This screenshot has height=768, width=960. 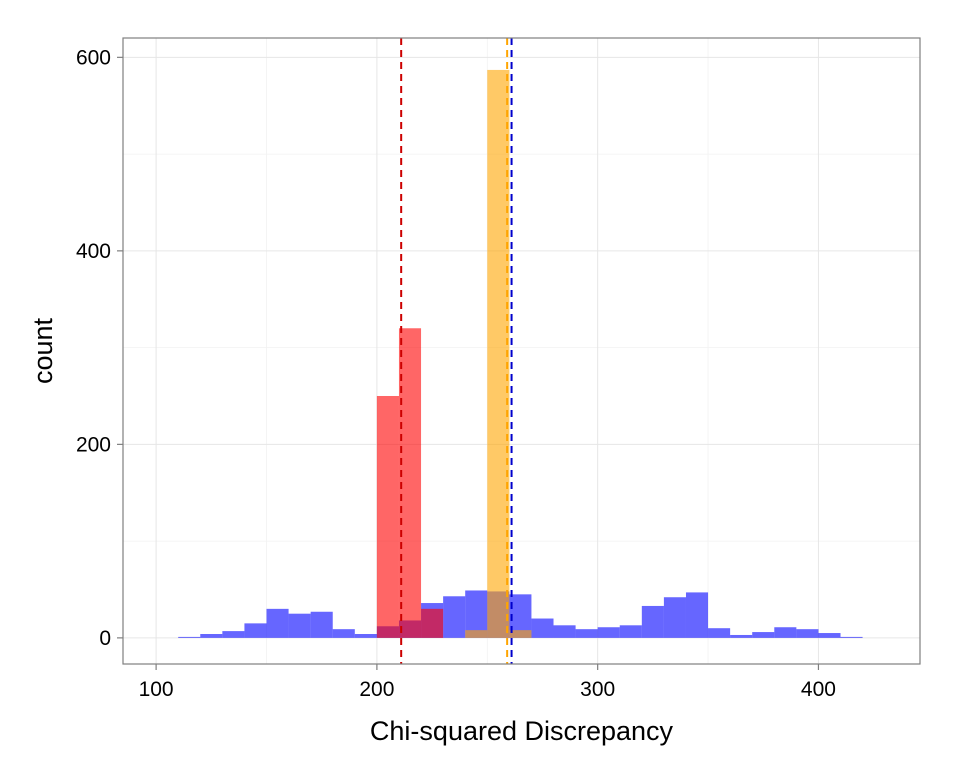 I want to click on x-tick-label: 100, so click(x=156, y=689).